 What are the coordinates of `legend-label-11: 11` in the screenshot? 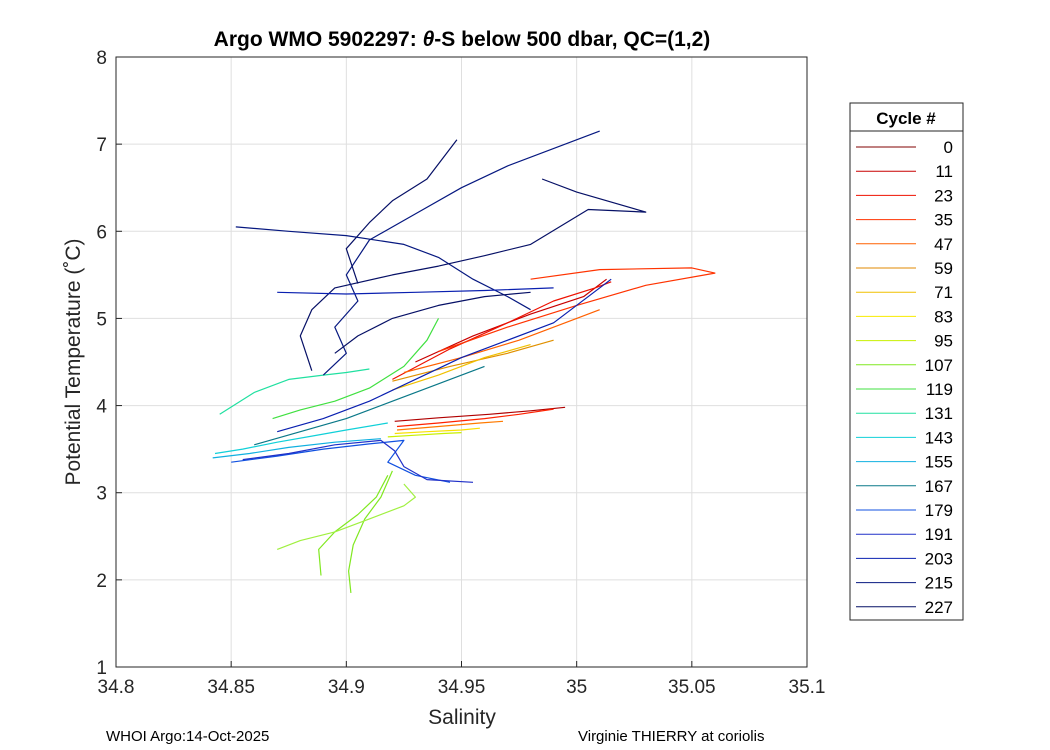 It's located at (944, 171).